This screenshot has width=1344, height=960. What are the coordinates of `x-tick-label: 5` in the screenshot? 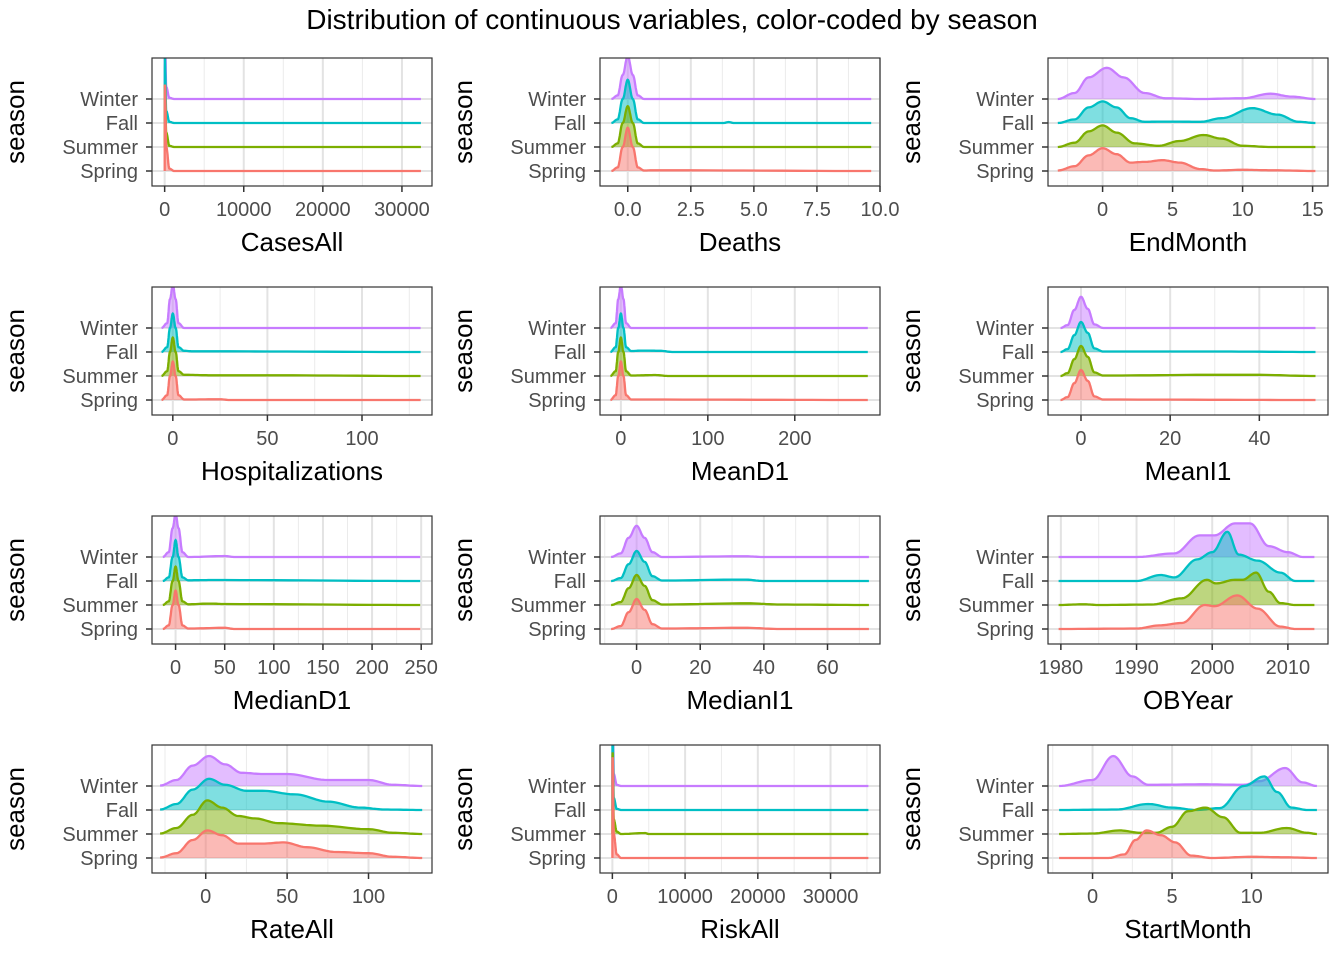 It's located at (1172, 897).